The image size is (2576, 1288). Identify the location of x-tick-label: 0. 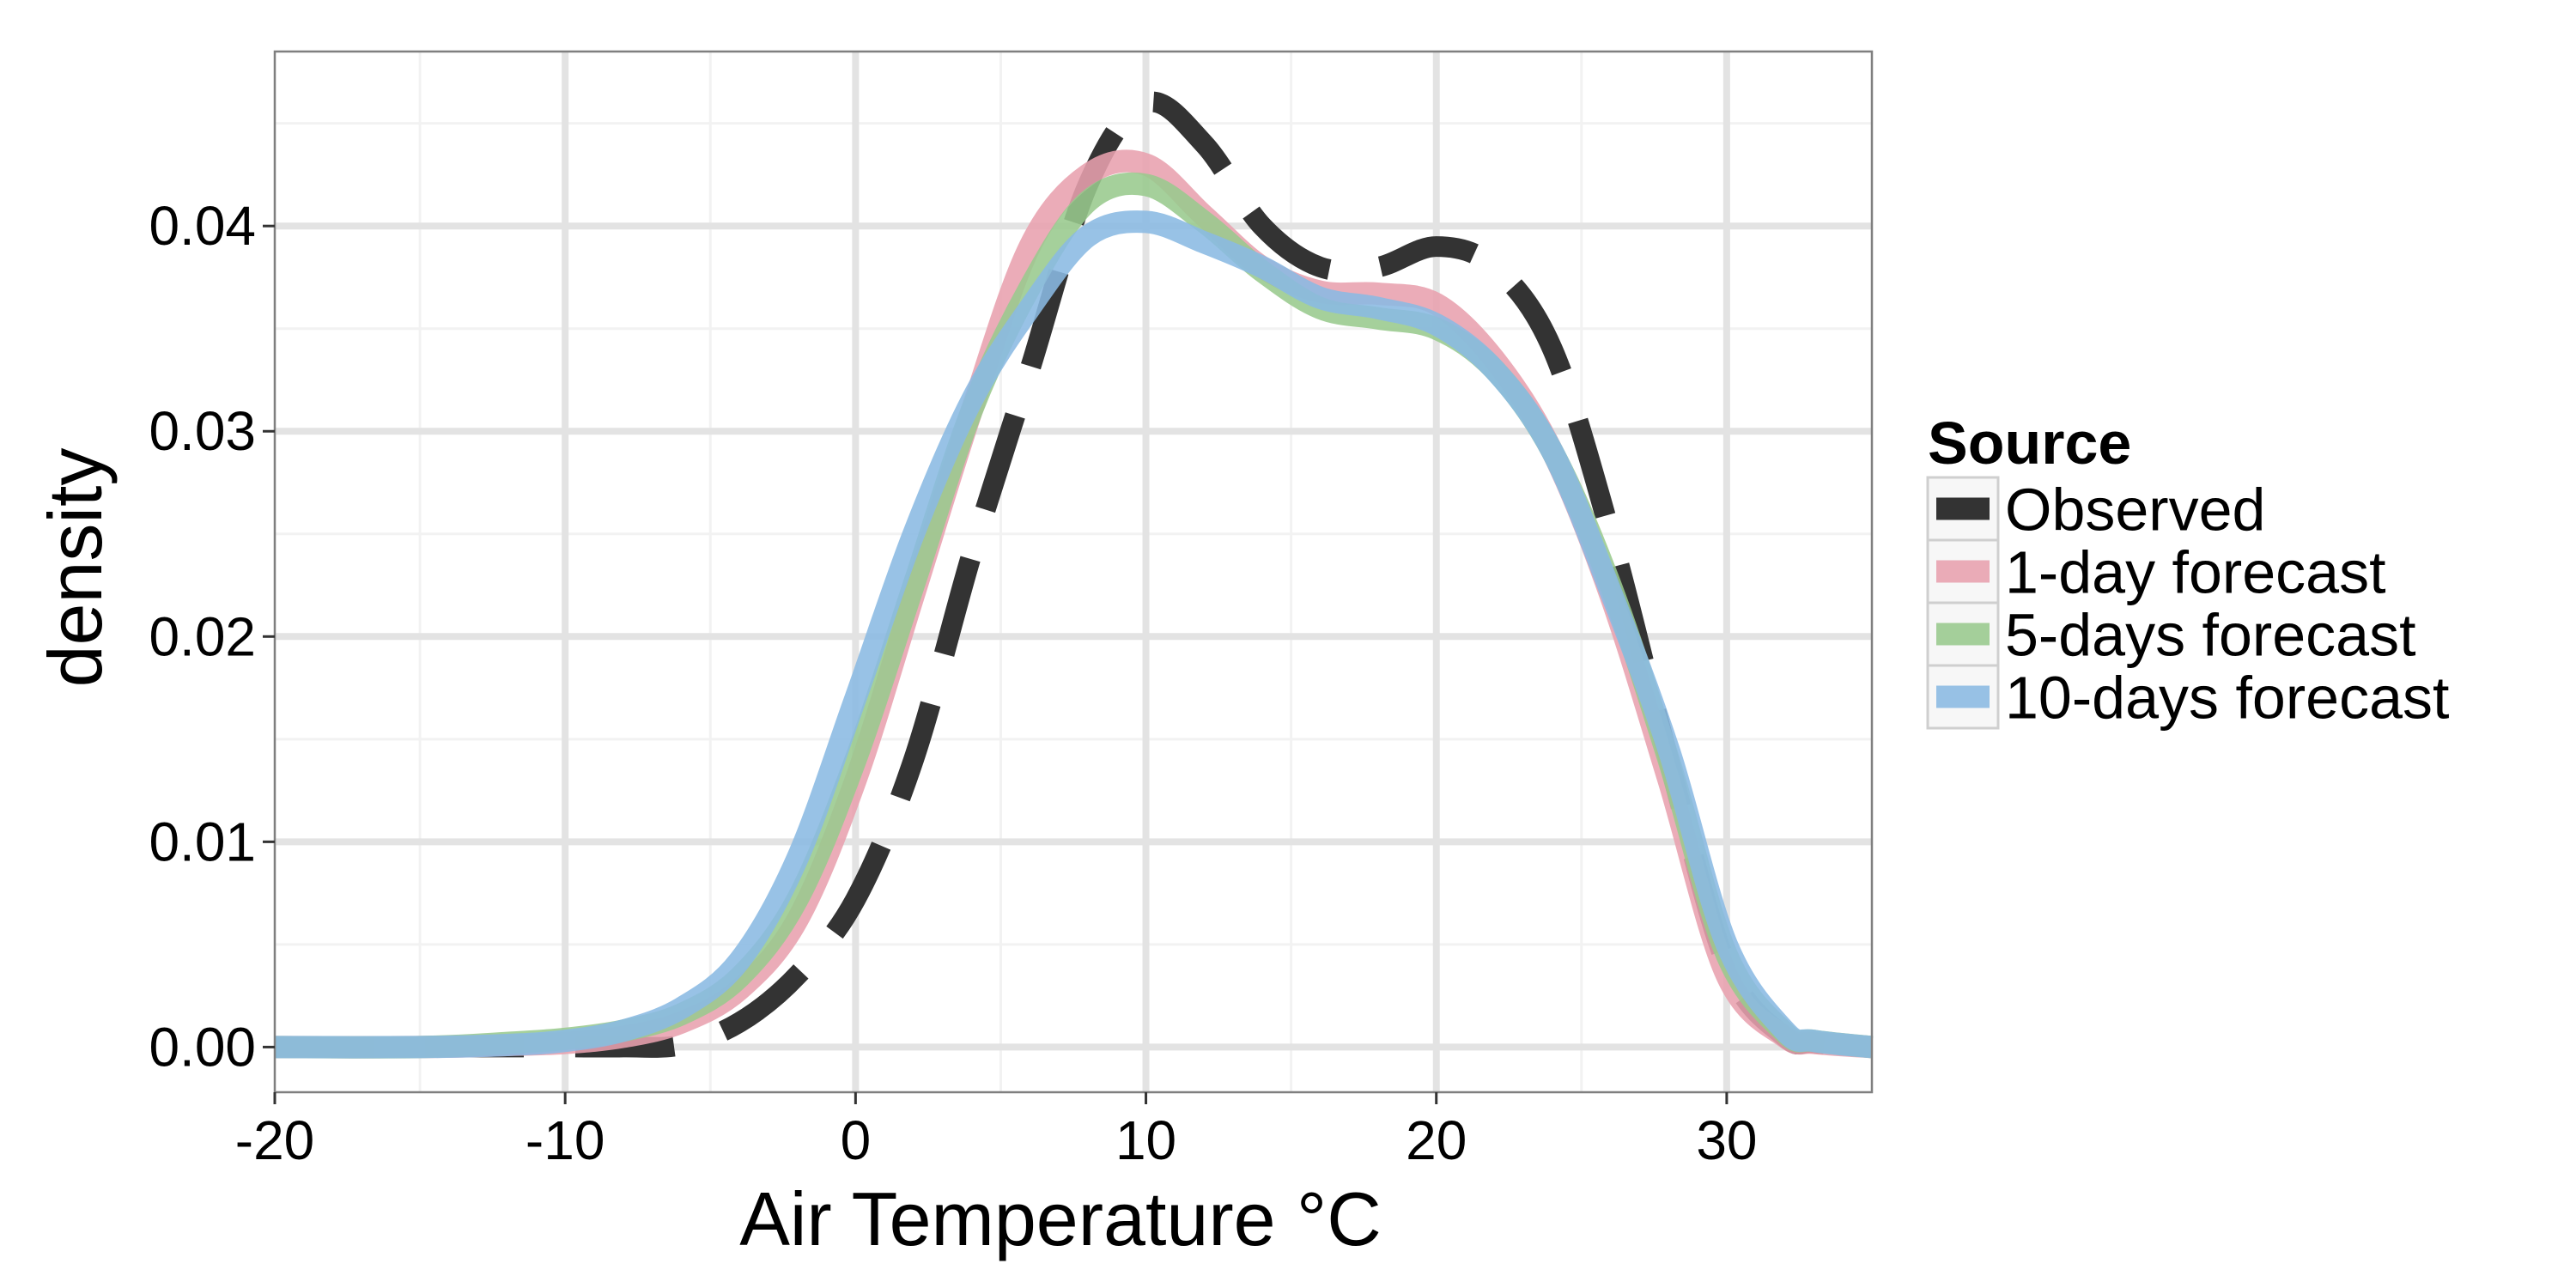
(856, 1140).